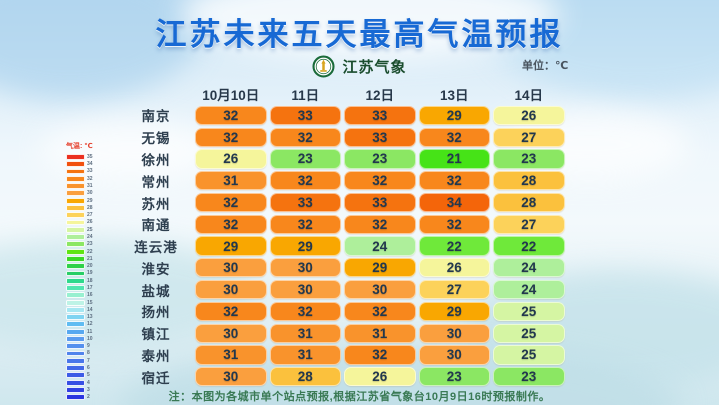 The image size is (719, 405). What do you see at coordinates (359, 66) in the screenshot?
I see `logo: 江苏气象` at bounding box center [359, 66].